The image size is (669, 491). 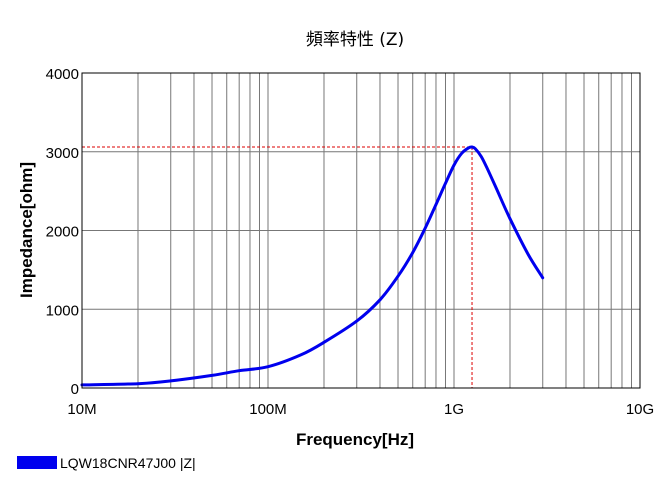 What do you see at coordinates (75, 389) in the screenshot?
I see `y-tick-label: 0` at bounding box center [75, 389].